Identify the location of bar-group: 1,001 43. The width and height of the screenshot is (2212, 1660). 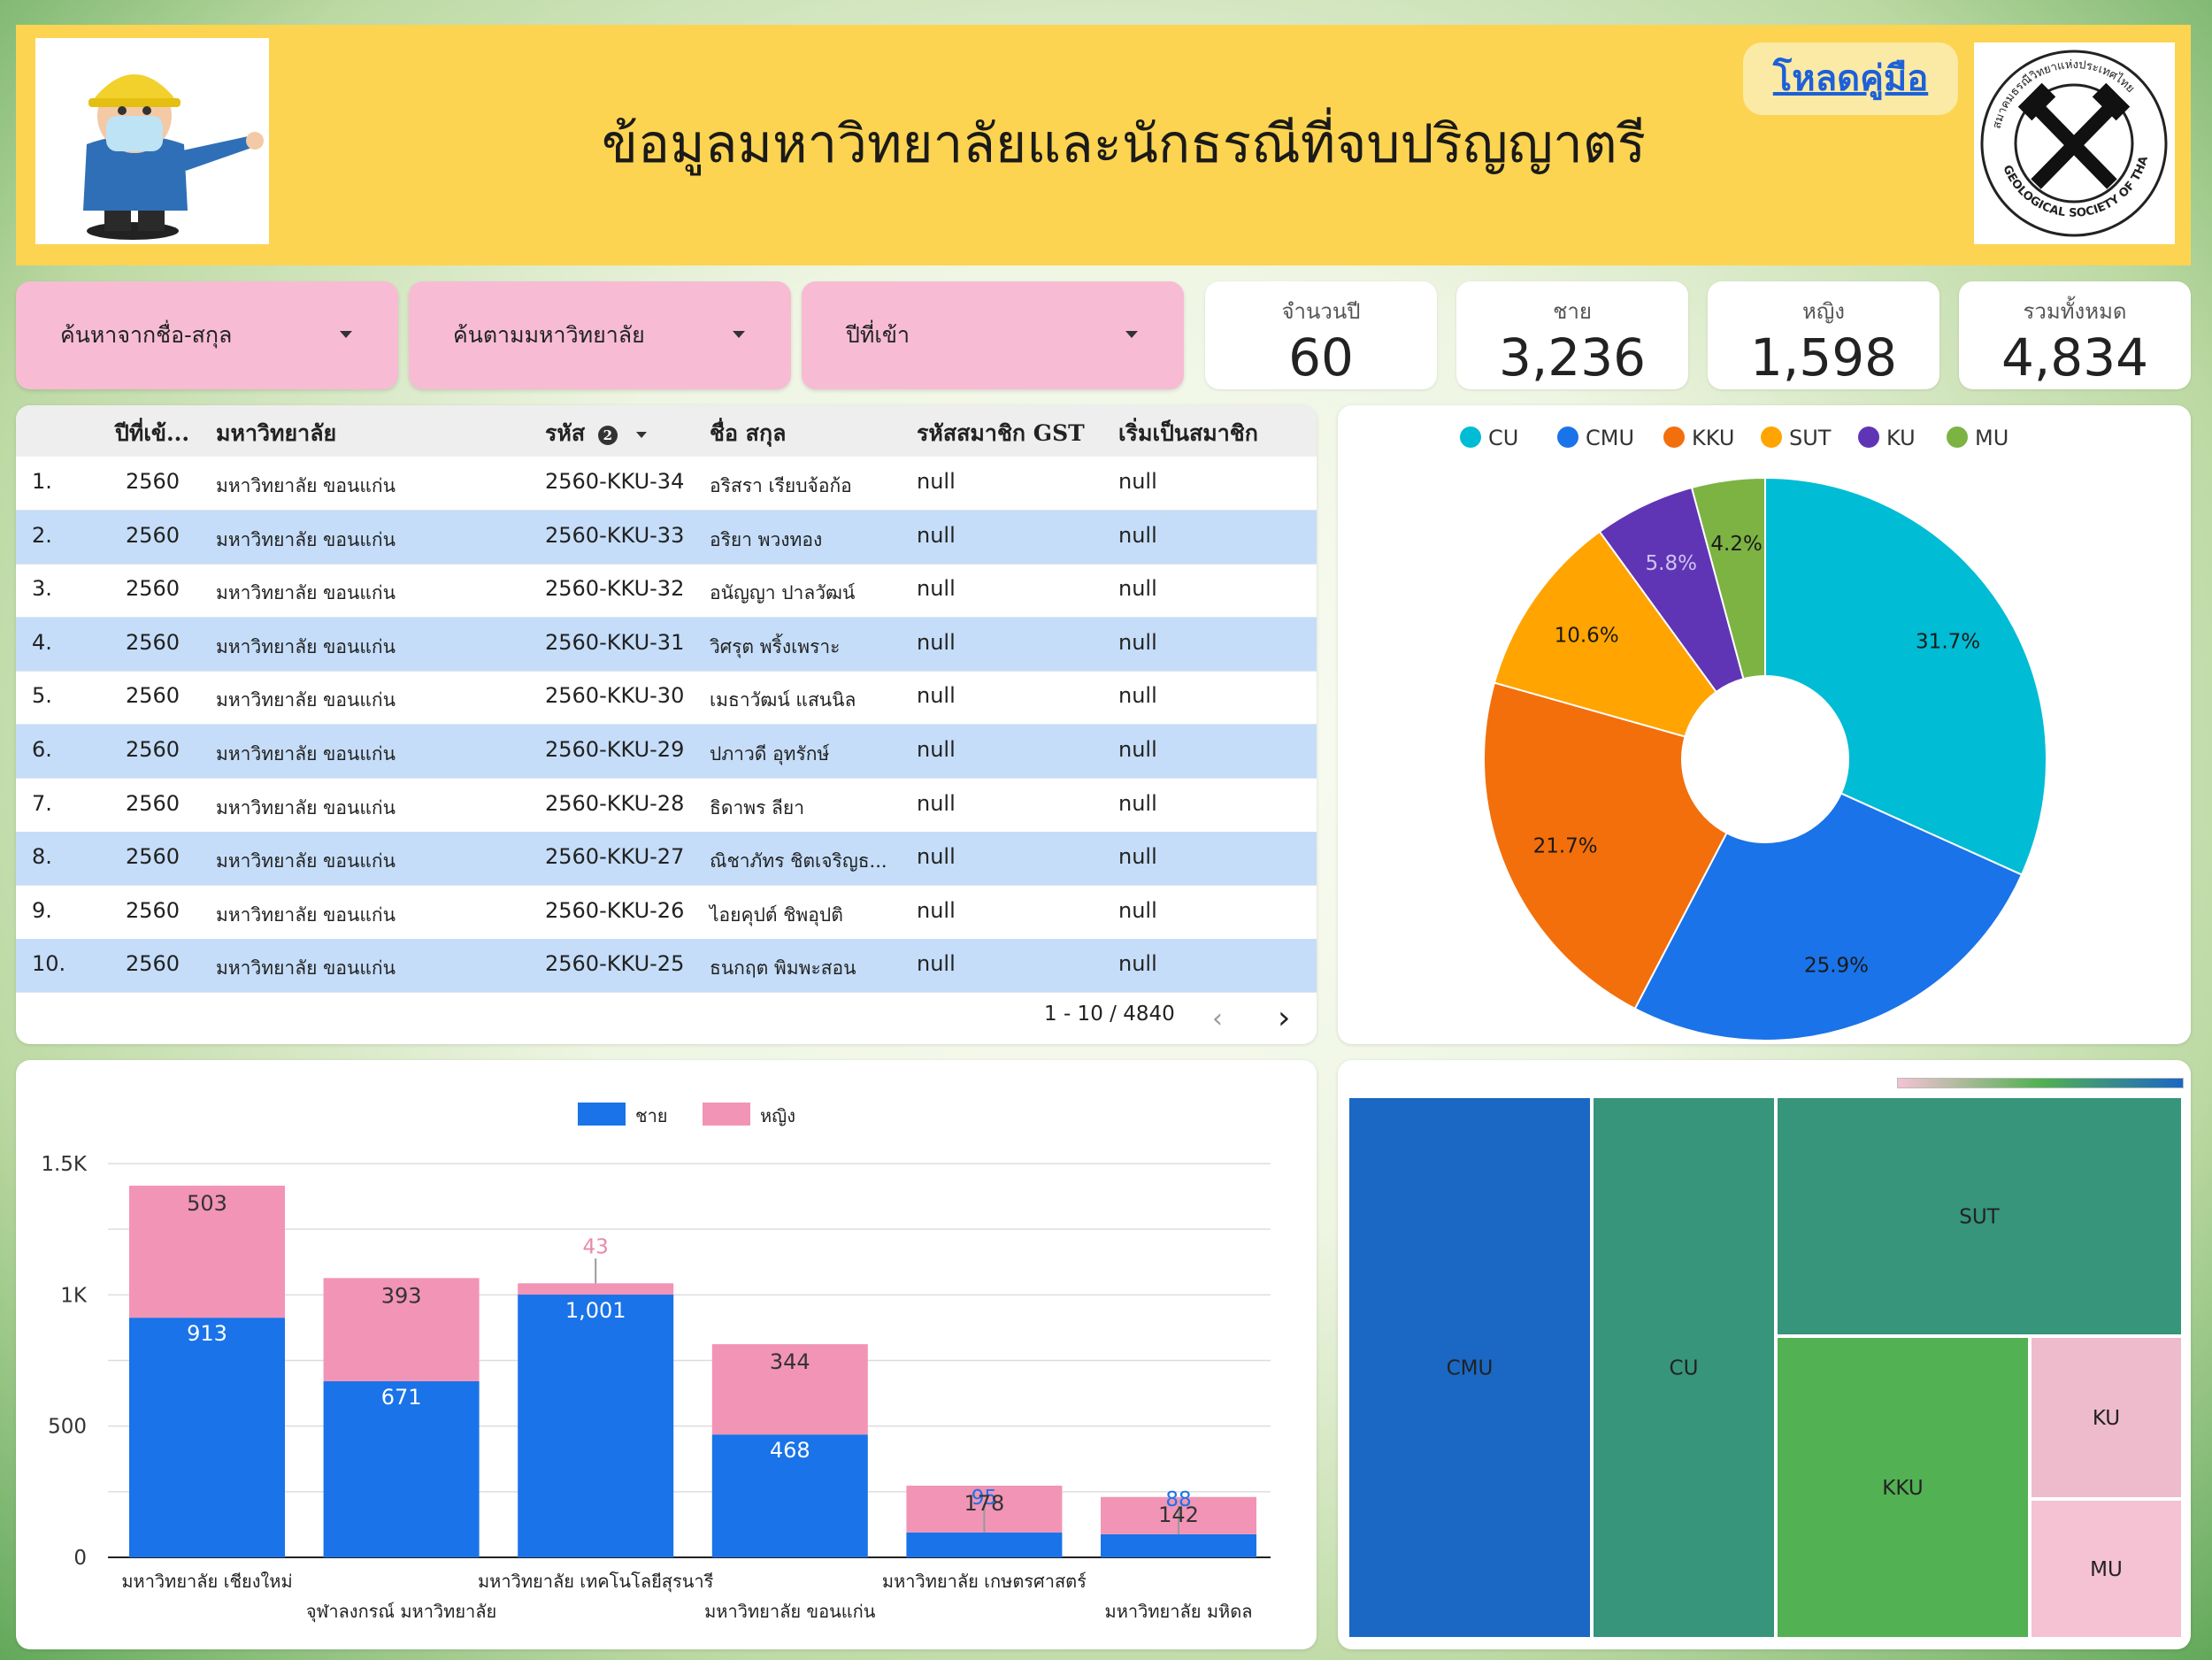
(596, 1396).